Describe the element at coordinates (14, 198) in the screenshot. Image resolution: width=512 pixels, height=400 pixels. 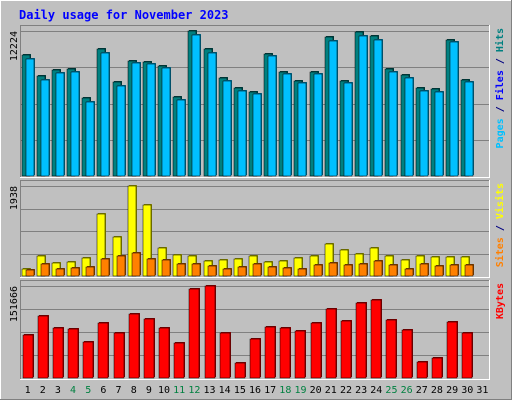
I see `y-max-label: 1938` at that location.